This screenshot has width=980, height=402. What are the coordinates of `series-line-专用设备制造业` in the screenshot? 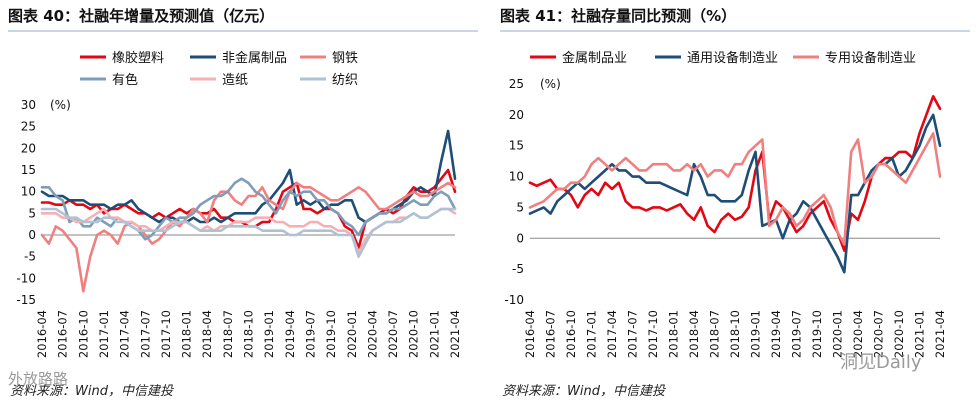 It's located at (735, 189).